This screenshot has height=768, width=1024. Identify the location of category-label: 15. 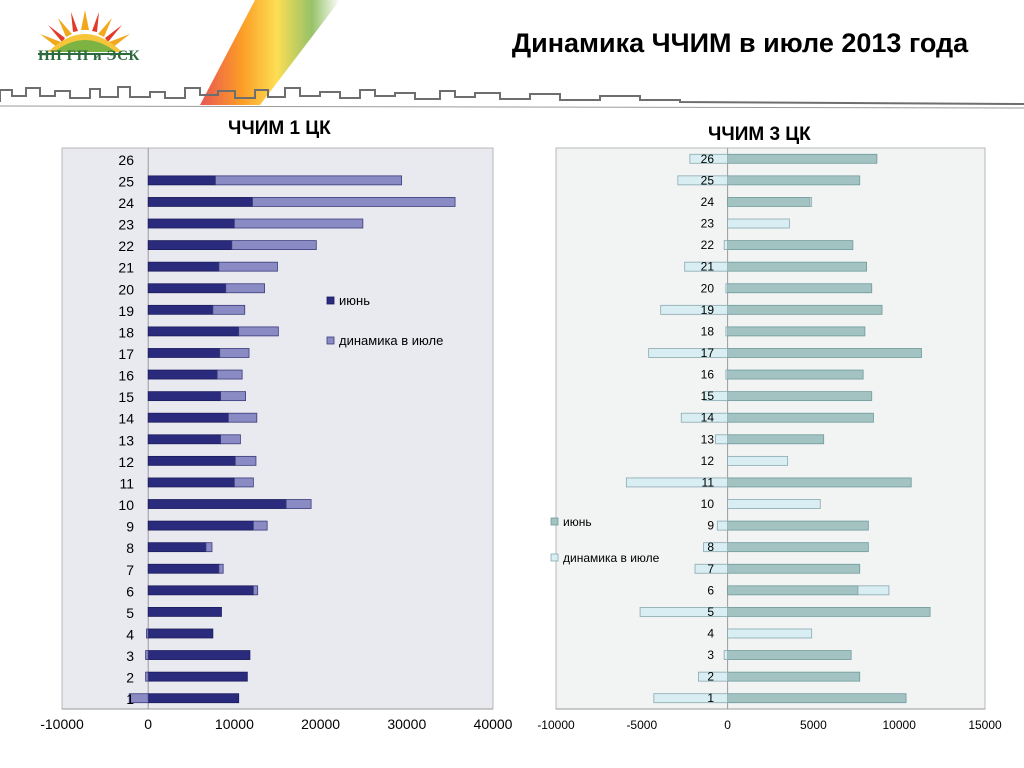
(126, 397).